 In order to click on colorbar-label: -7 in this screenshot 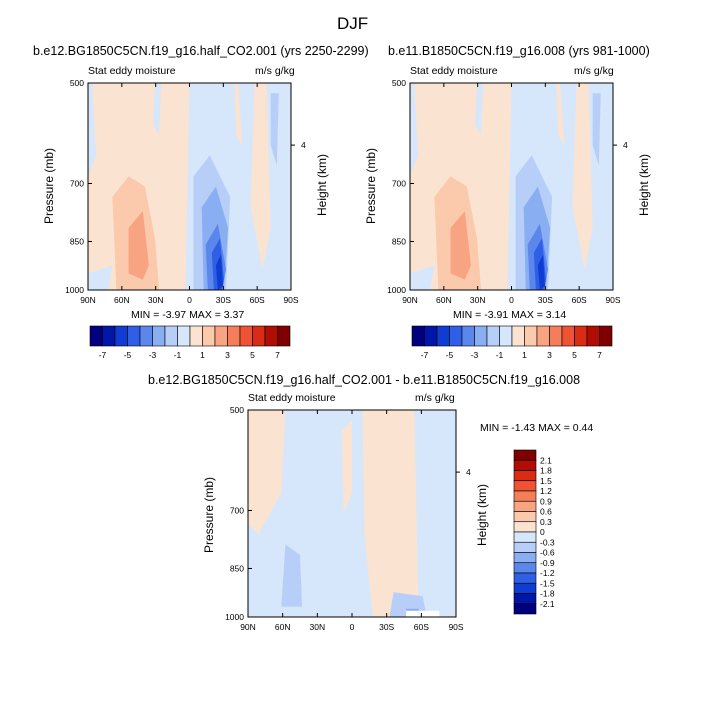, I will do `click(425, 355)`.